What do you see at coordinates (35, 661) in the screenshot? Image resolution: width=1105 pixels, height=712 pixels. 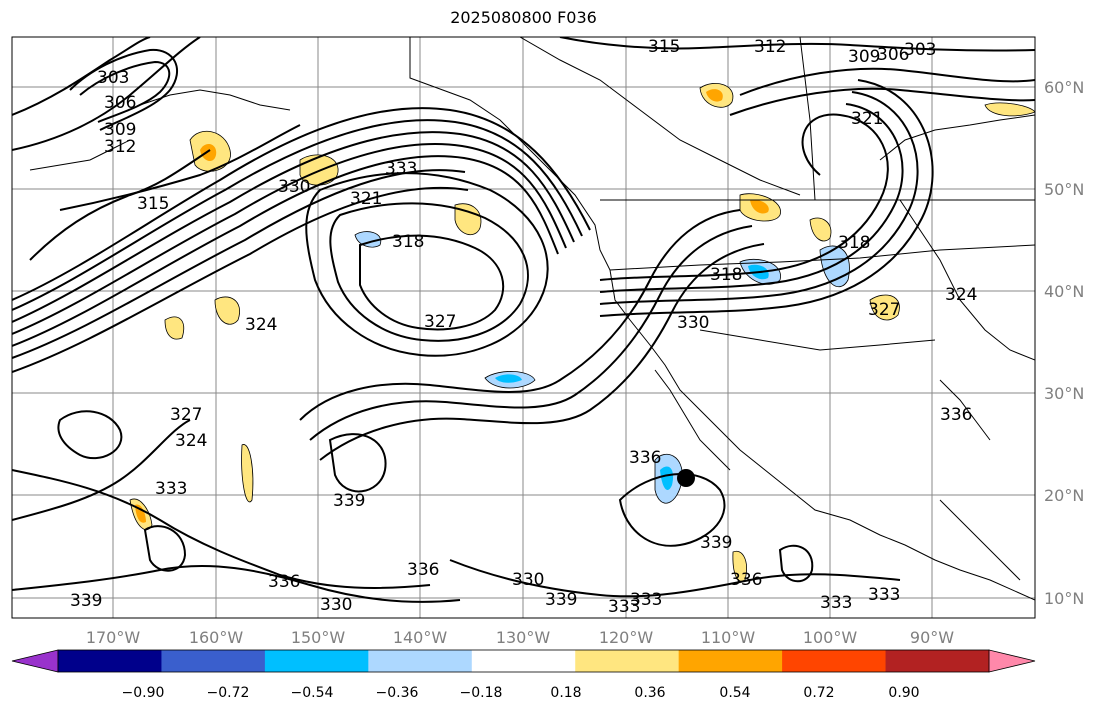 I see `colorbar-extend-min` at bounding box center [35, 661].